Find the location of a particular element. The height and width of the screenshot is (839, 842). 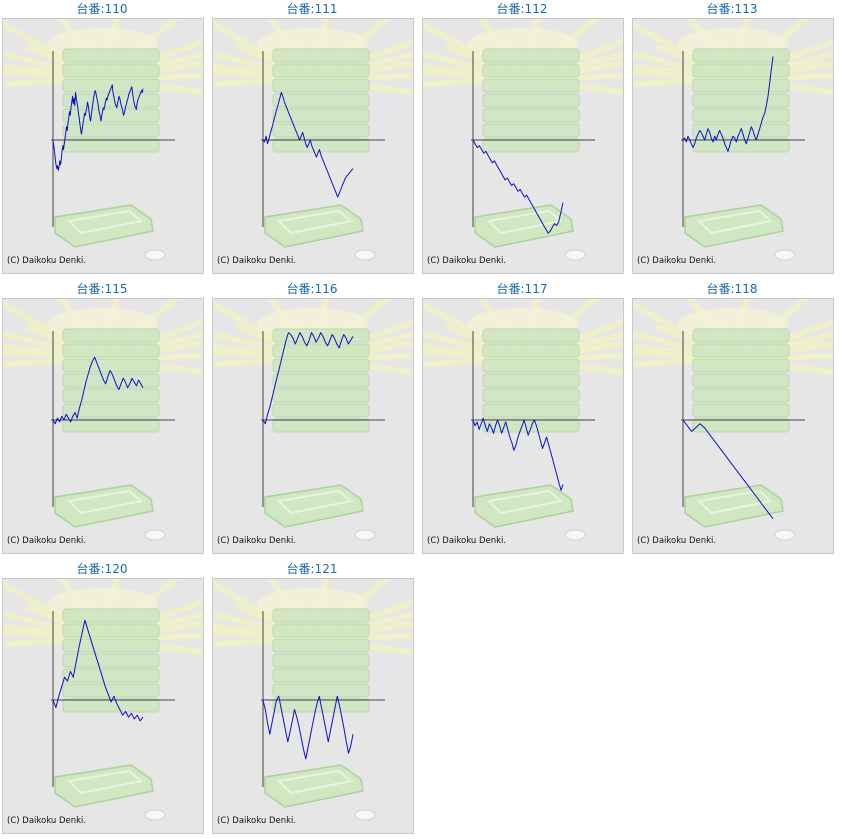

chart-title: 台番:112 is located at coordinates (522, 9).